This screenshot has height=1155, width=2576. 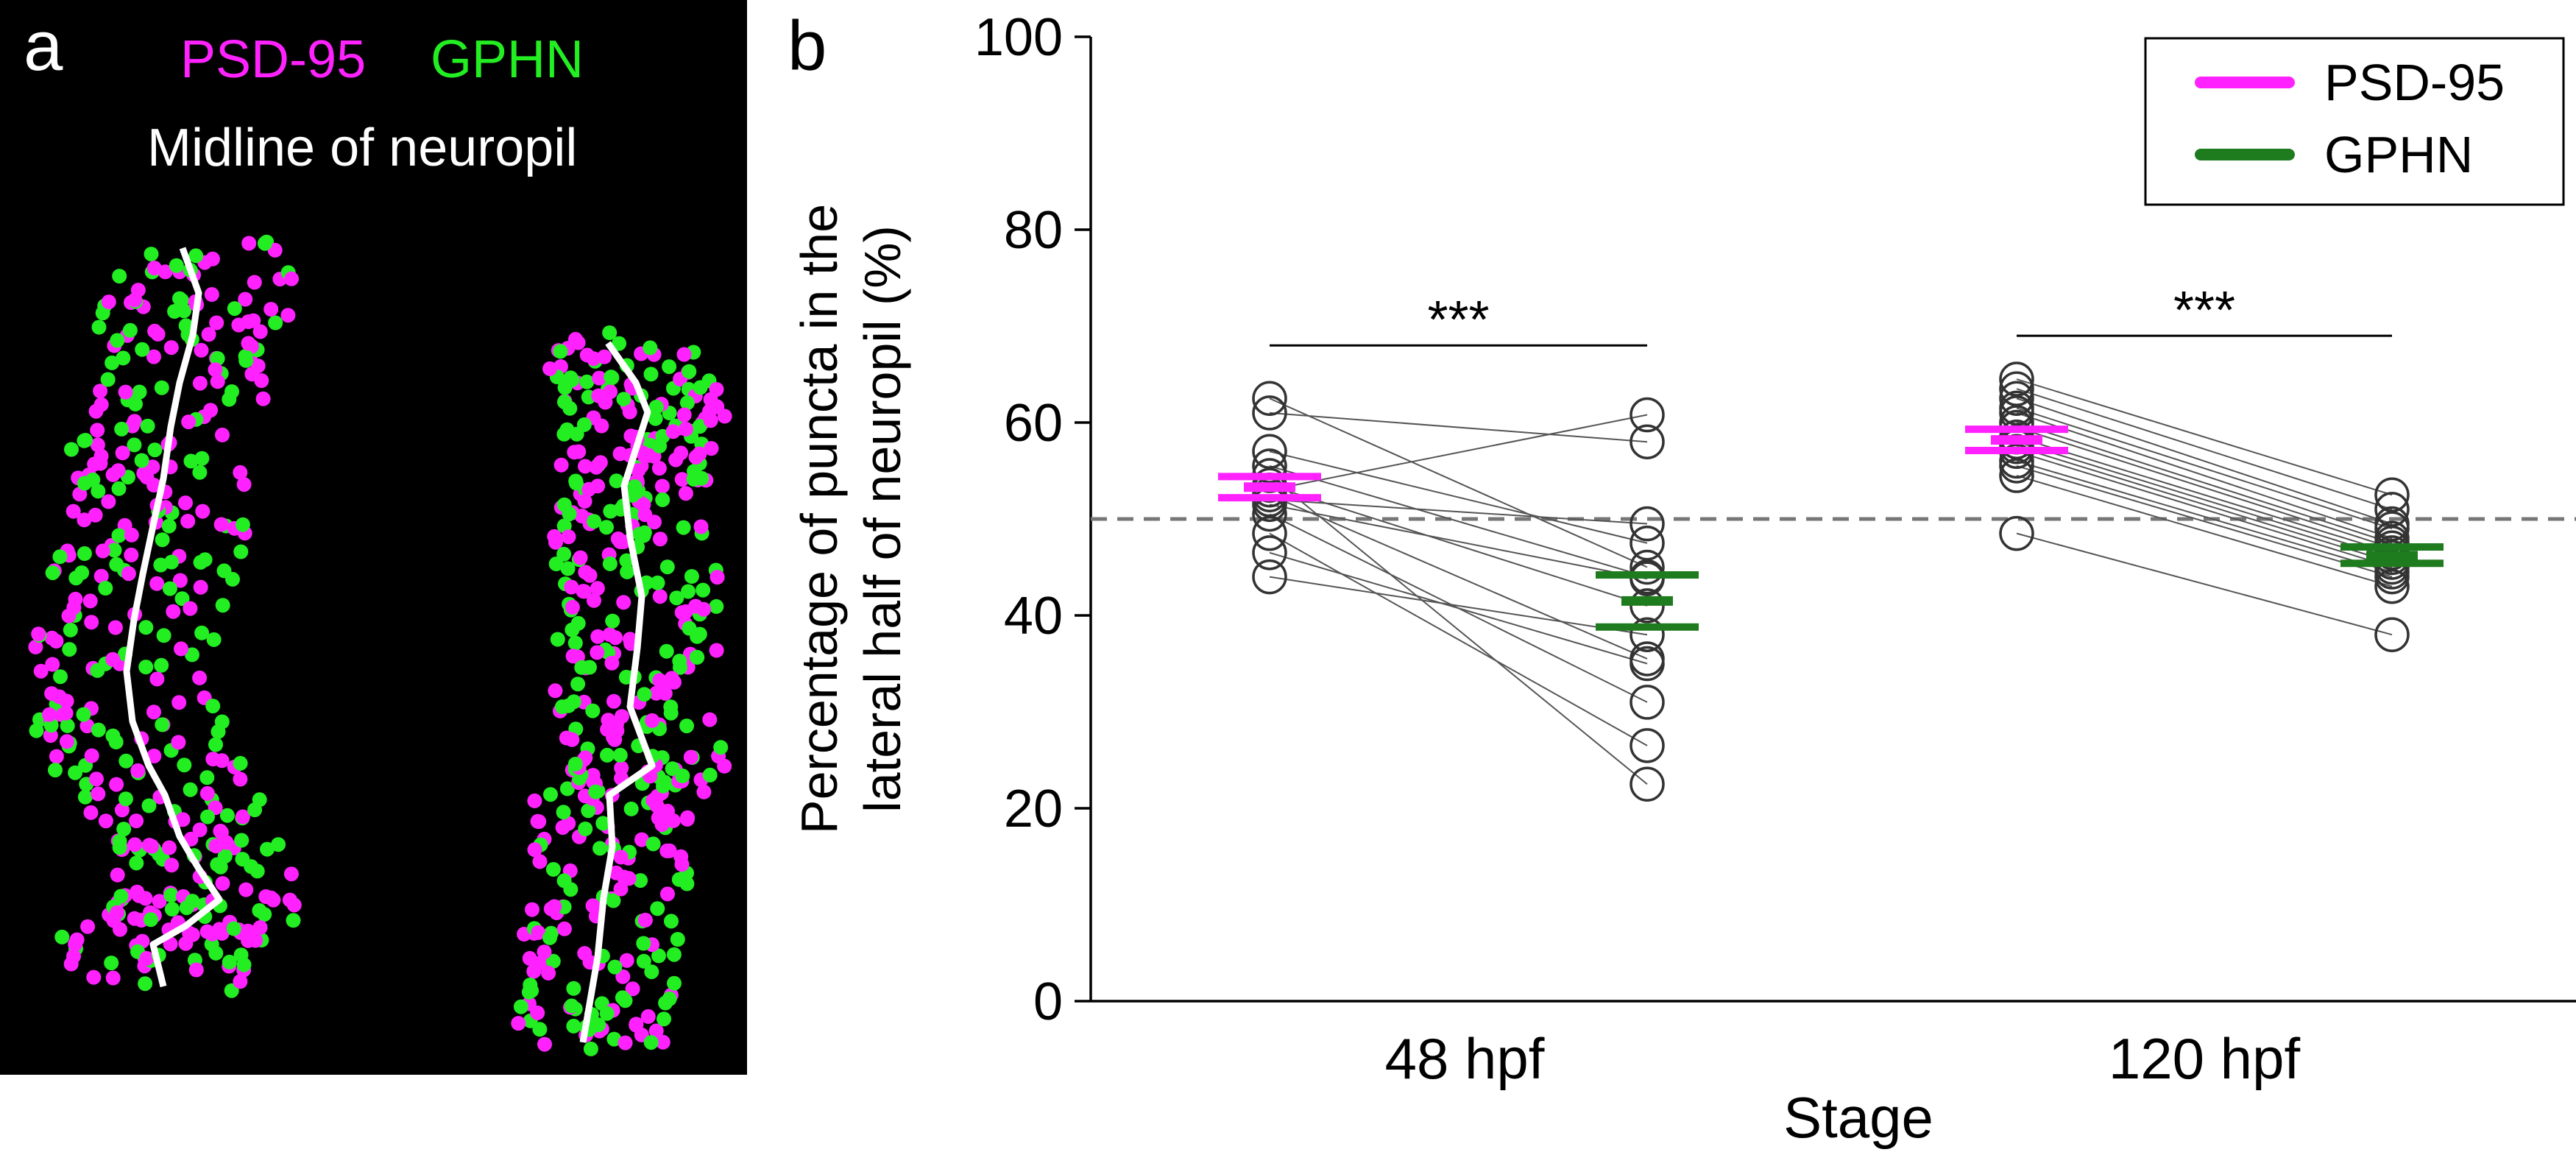 I want to click on midline-right, so click(x=617, y=692).